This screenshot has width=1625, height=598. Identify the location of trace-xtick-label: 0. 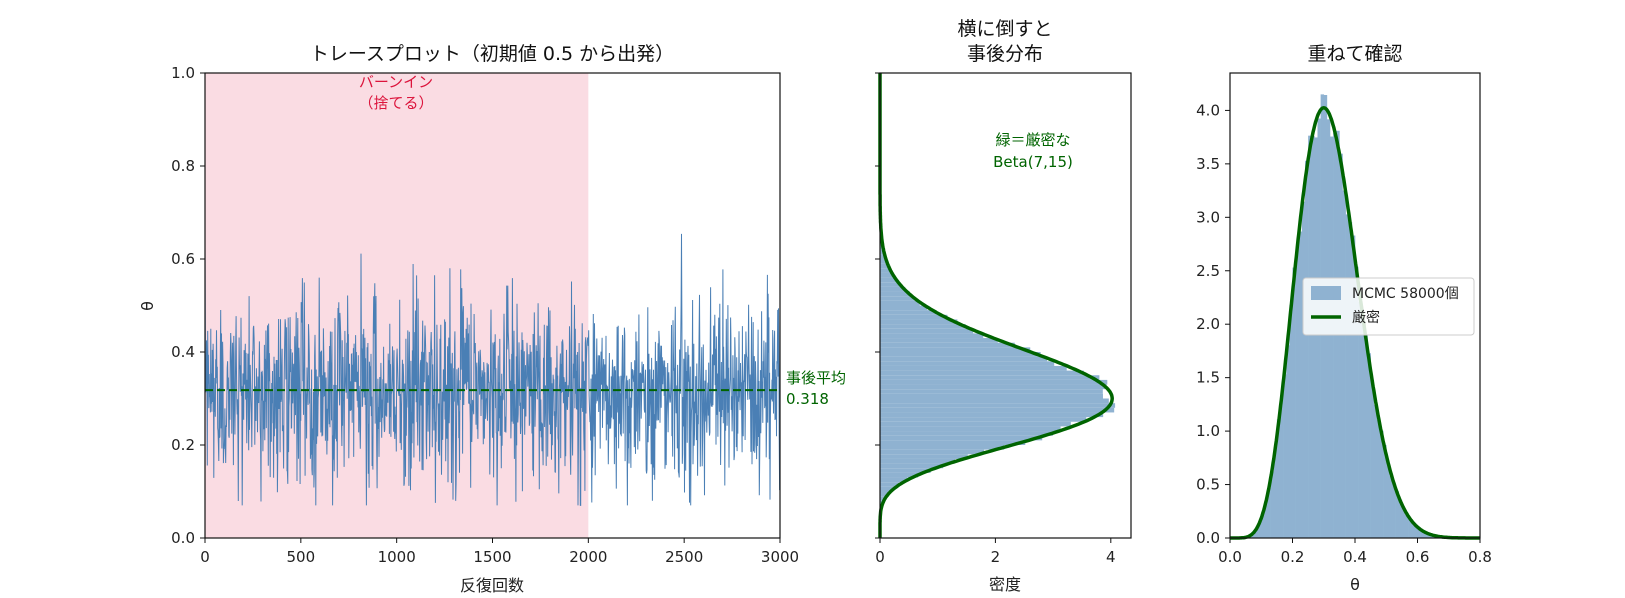
(205, 557).